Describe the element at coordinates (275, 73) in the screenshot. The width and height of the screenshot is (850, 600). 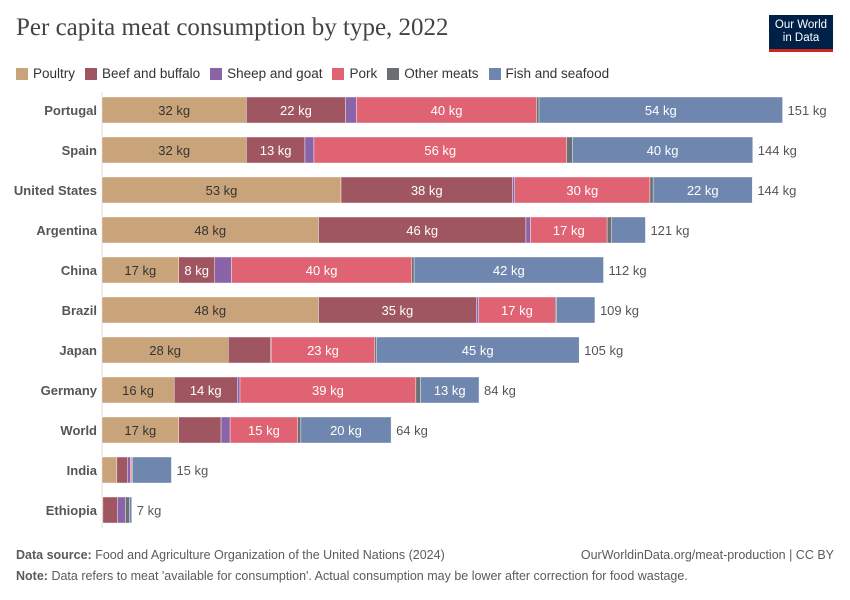
I see `legend-label: Sheep and goat` at that location.